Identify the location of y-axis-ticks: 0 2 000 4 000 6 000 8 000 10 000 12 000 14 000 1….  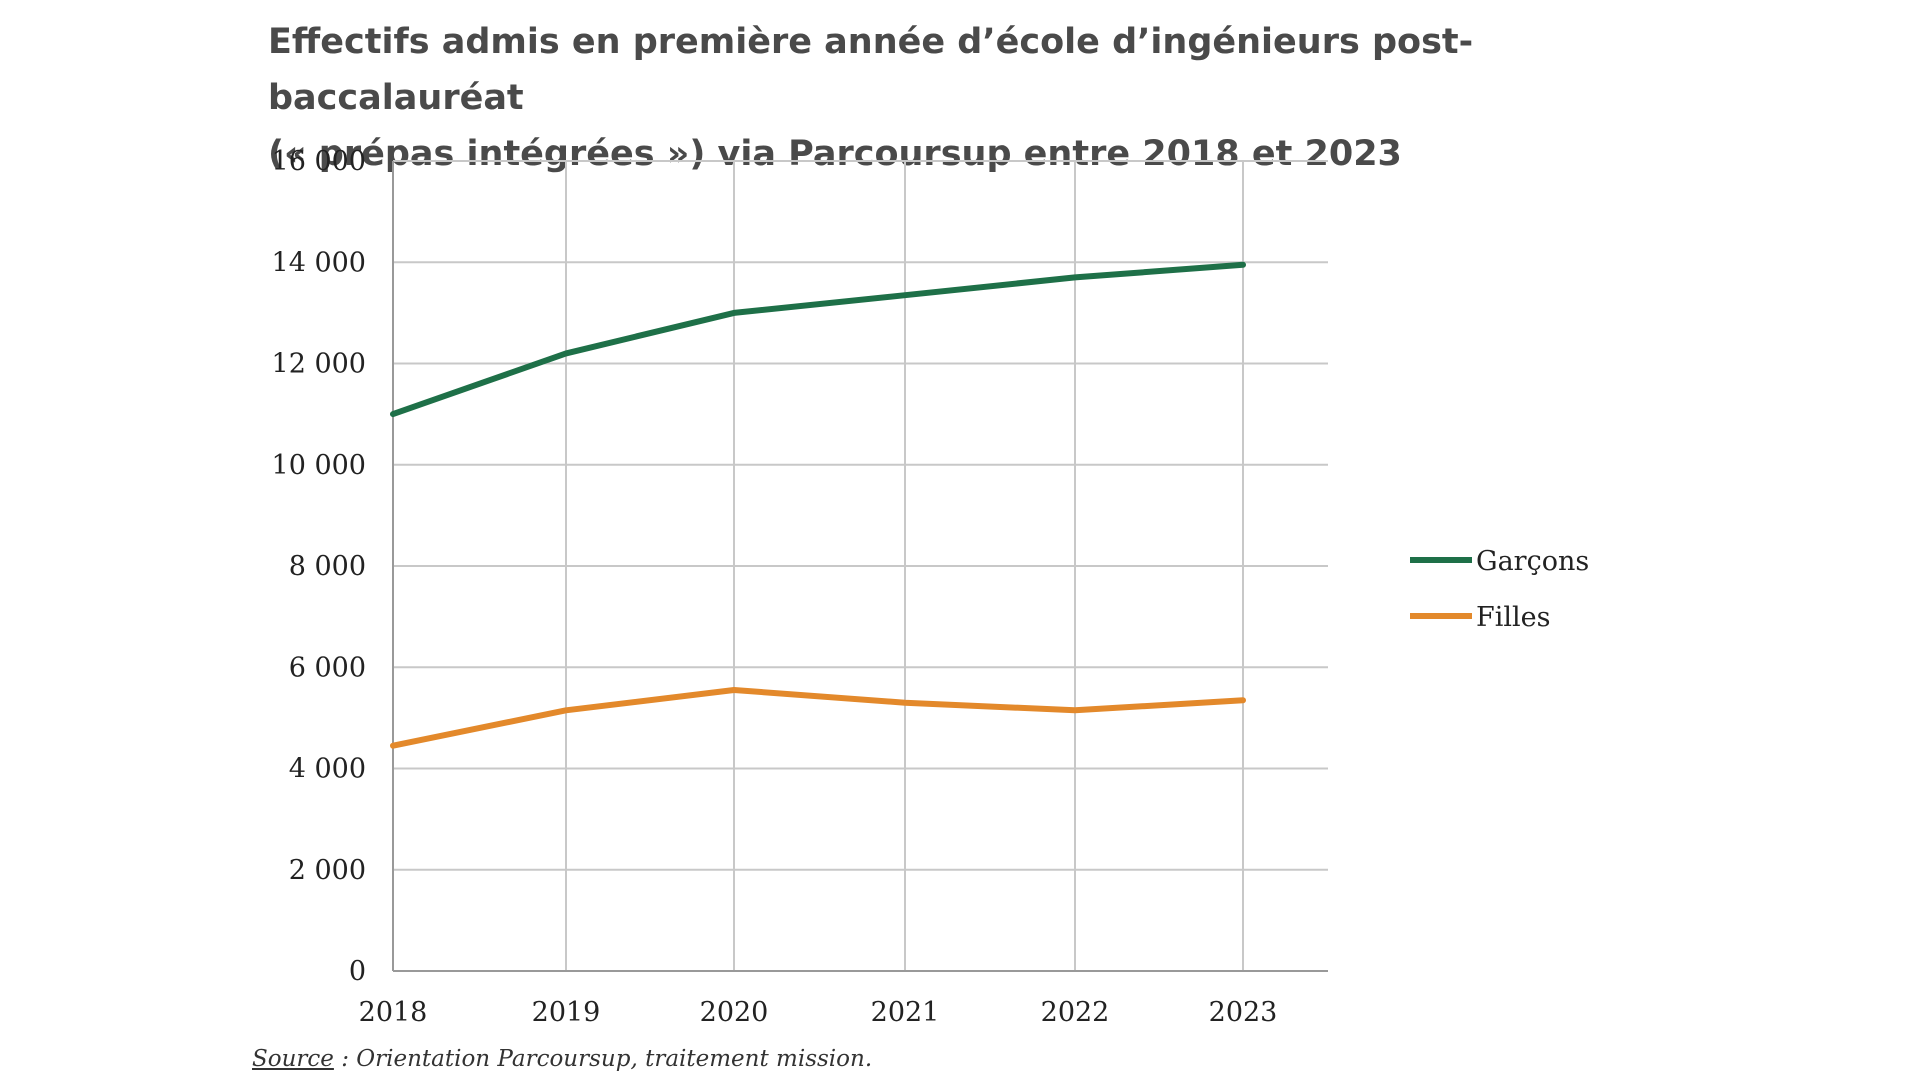
(319, 566).